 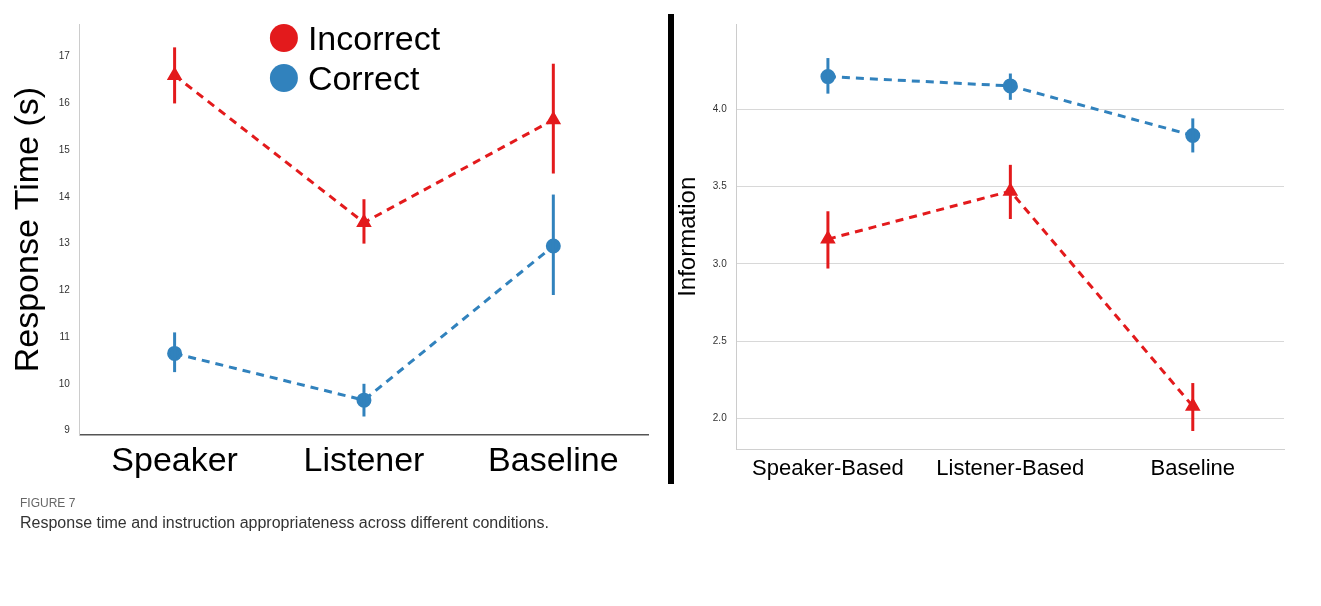 I want to click on x-tick-label: Listener-Based, so click(x=1010, y=467).